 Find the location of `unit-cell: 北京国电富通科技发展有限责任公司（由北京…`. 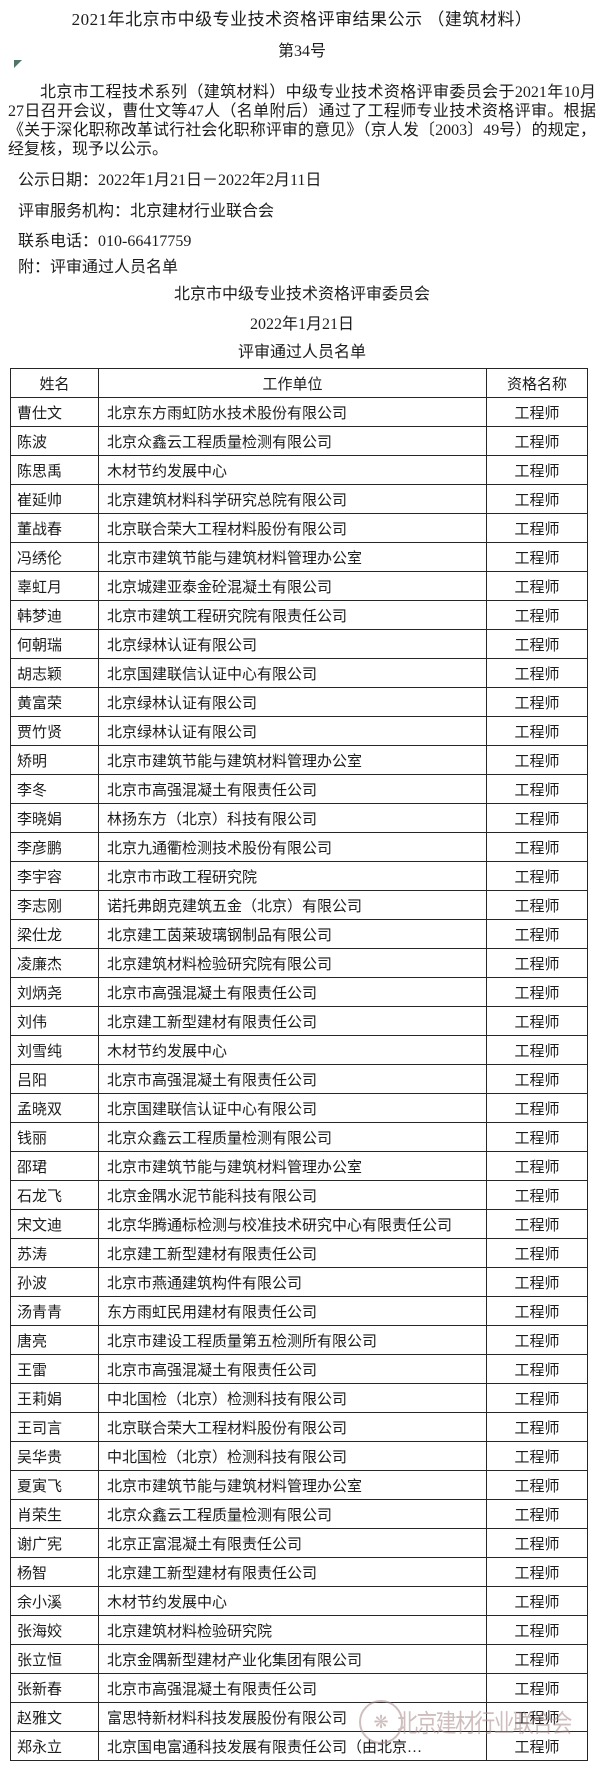

unit-cell: 北京国电富通科技发展有限责任公司（由北京… is located at coordinates (292, 1746).